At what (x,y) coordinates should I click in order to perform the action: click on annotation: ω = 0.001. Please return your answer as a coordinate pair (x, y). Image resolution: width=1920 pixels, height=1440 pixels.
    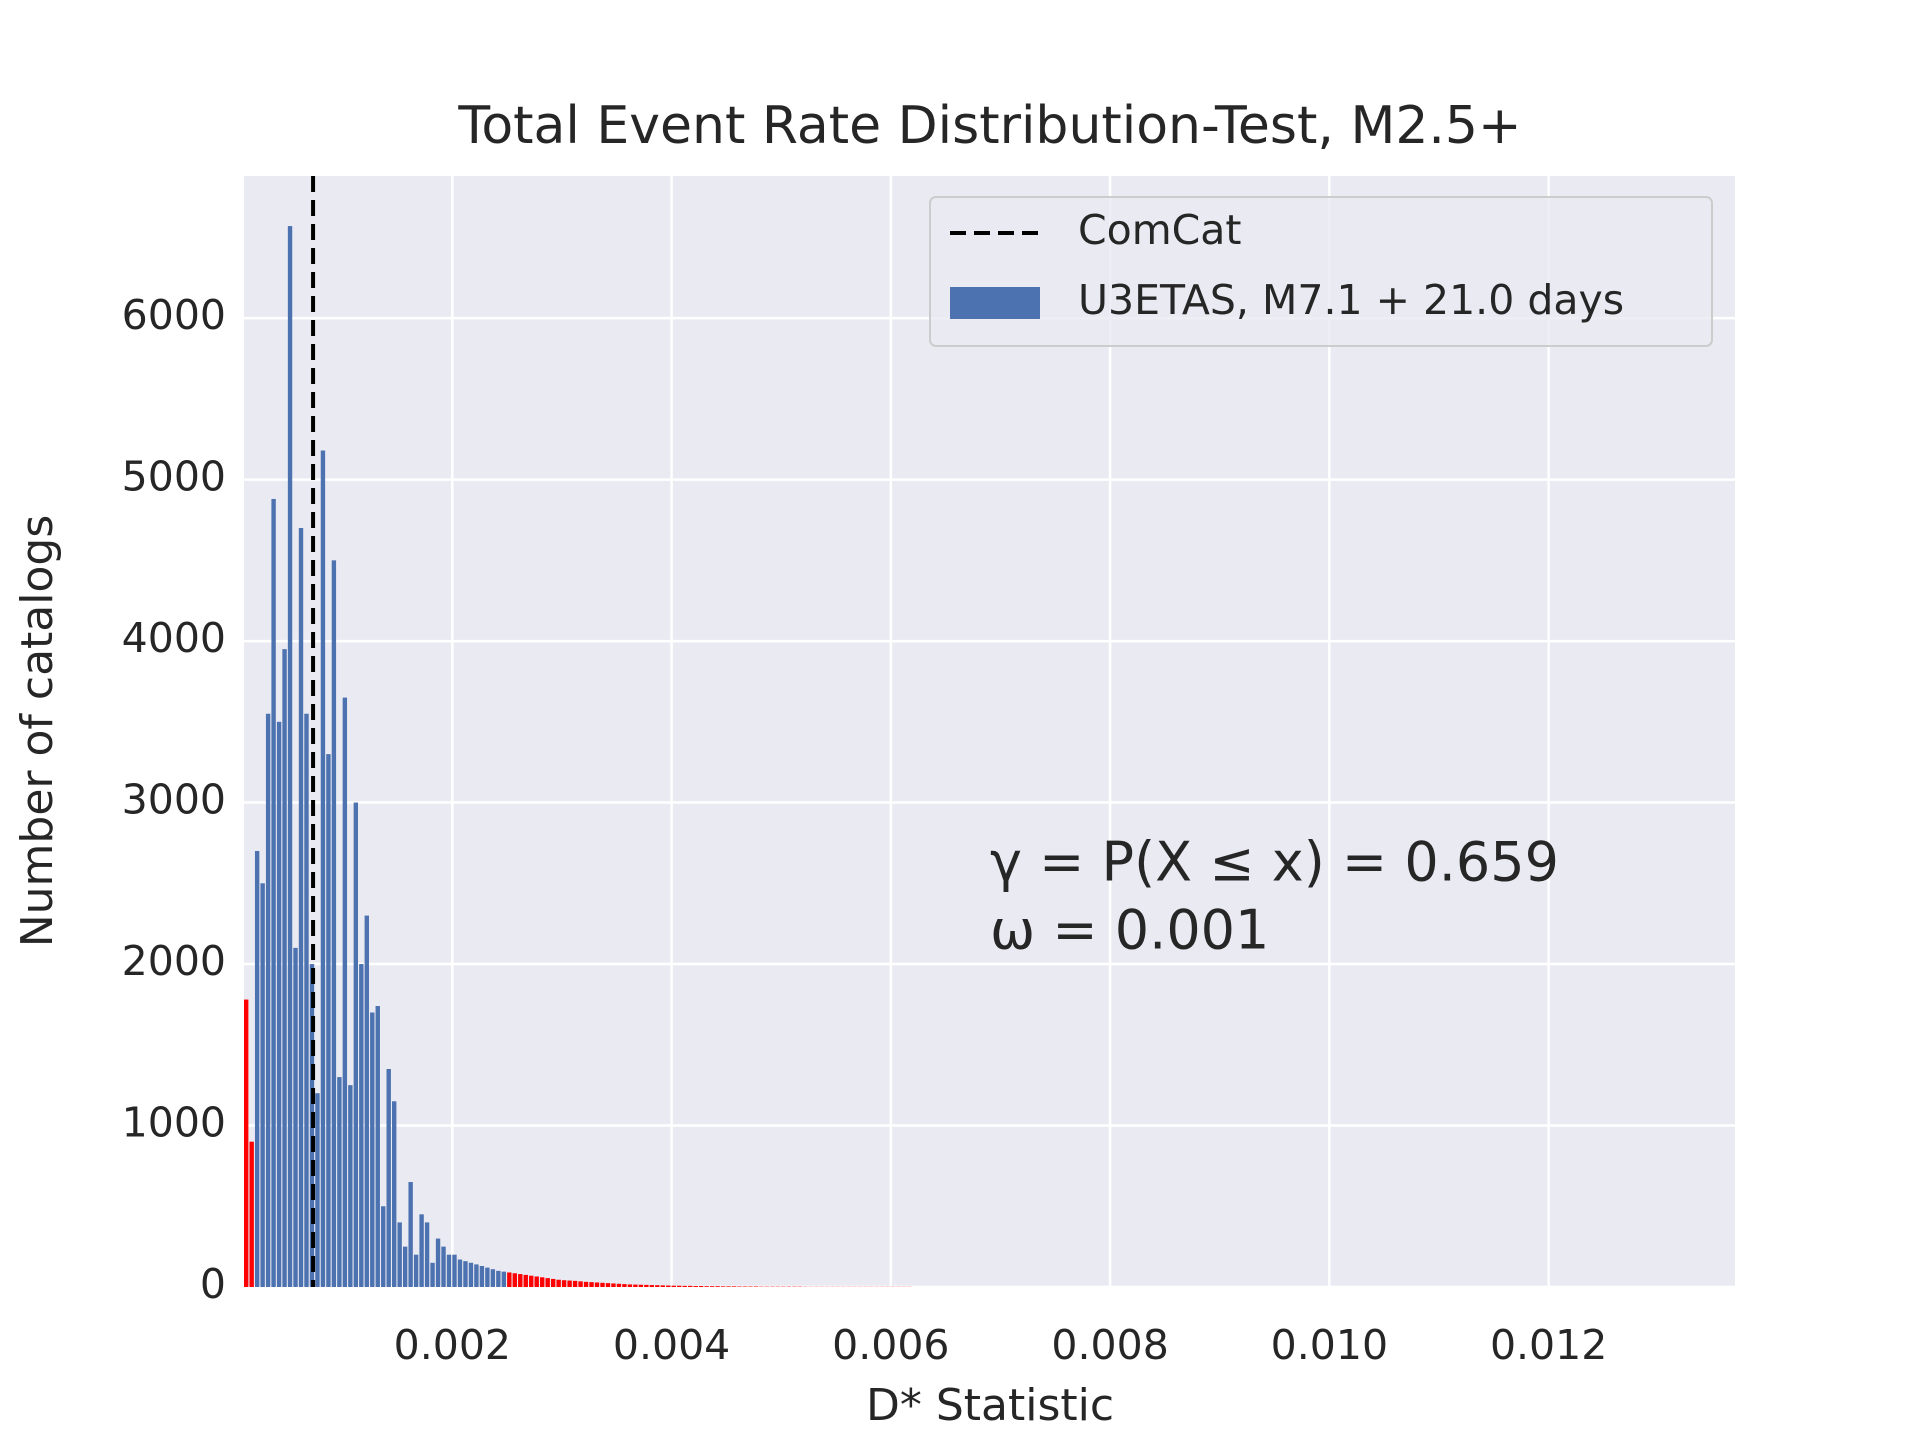
    Looking at the image, I should click on (1129, 930).